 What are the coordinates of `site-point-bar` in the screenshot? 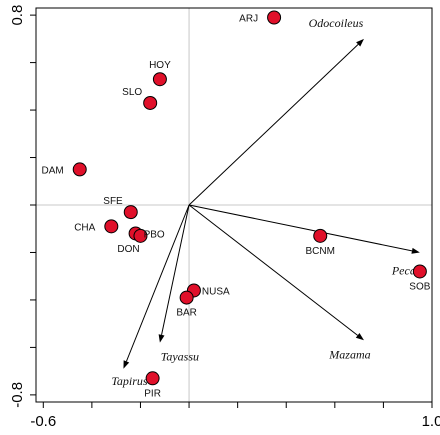 It's located at (186, 297).